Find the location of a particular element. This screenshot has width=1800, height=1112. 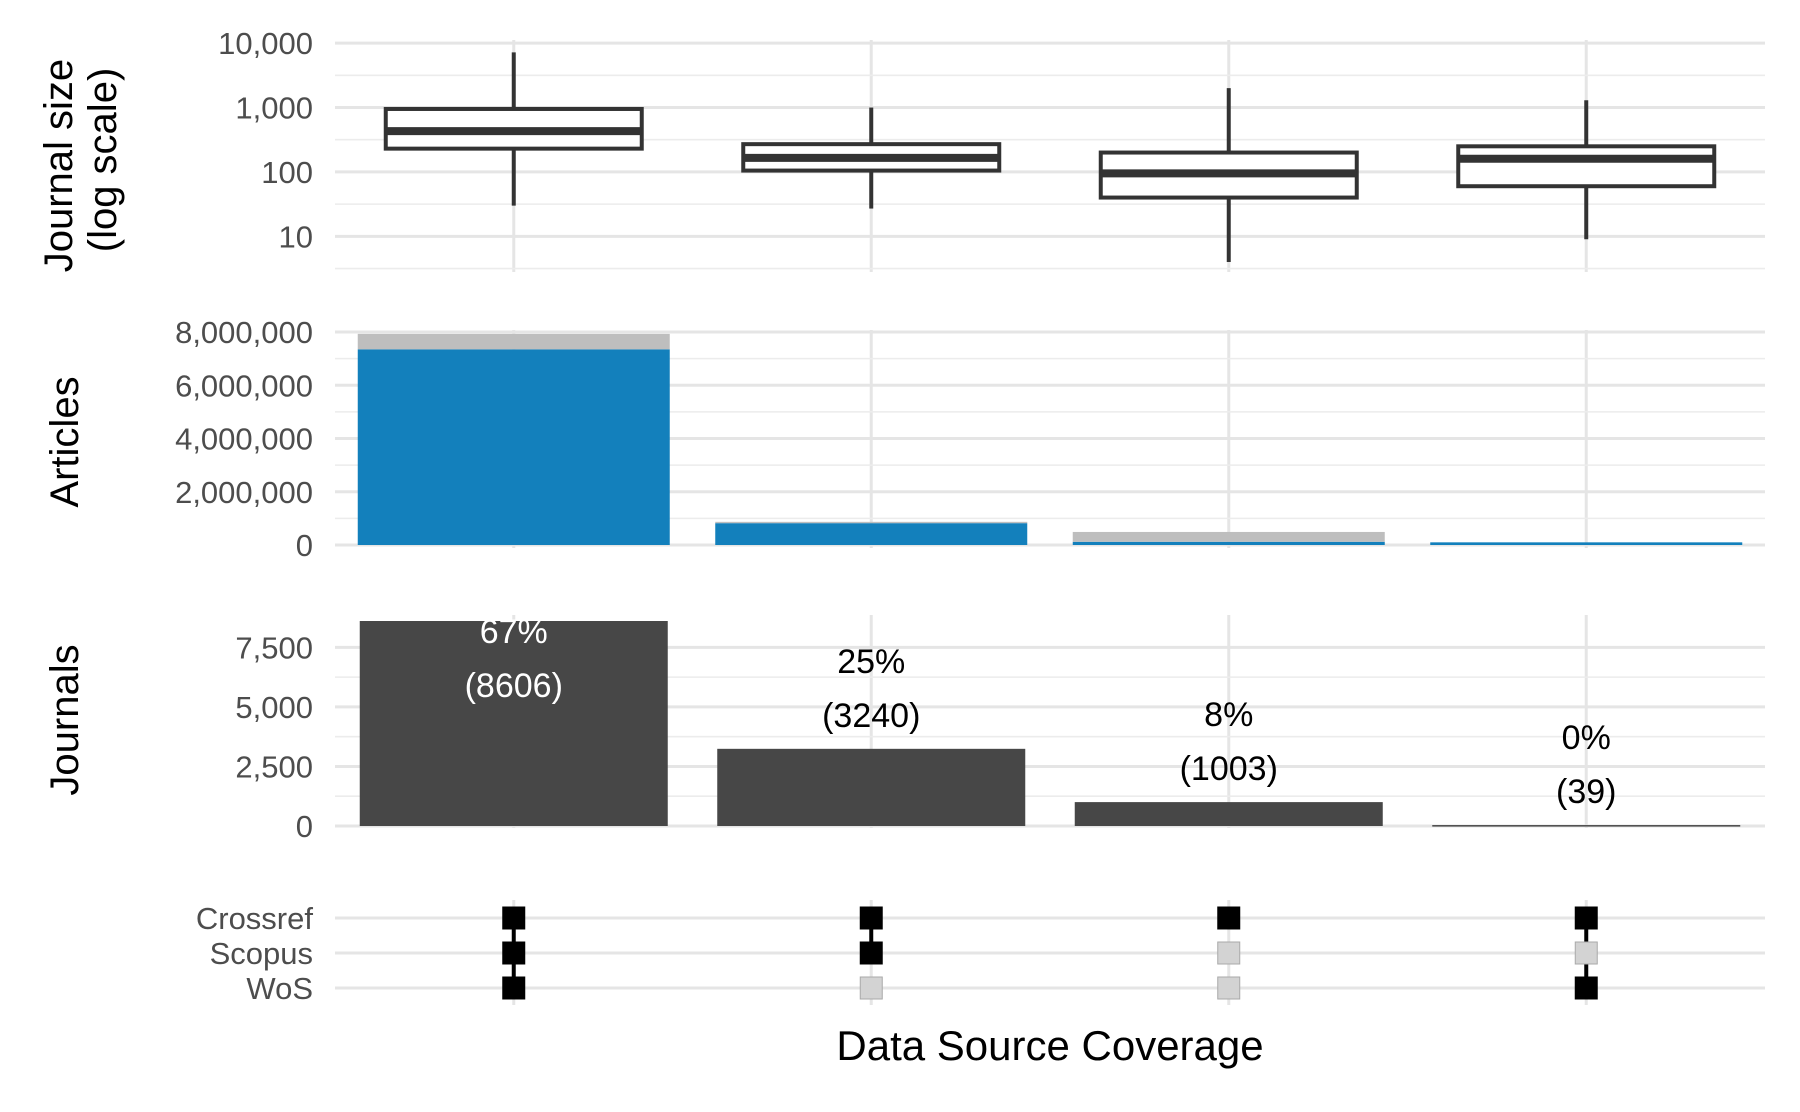

journals-axis-label: Journals is located at coordinates (65, 719).